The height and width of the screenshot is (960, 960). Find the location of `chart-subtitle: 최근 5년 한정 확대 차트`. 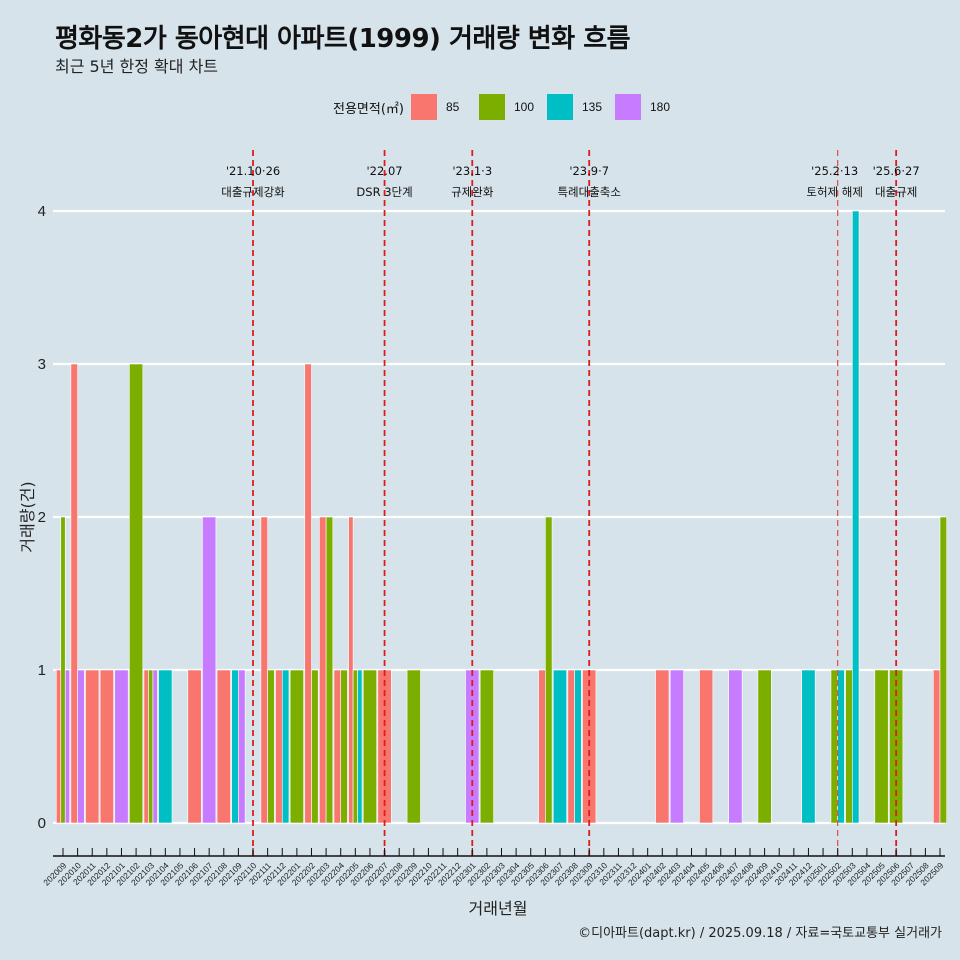

chart-subtitle: 최근 5년 한정 확대 차트 is located at coordinates (137, 66).